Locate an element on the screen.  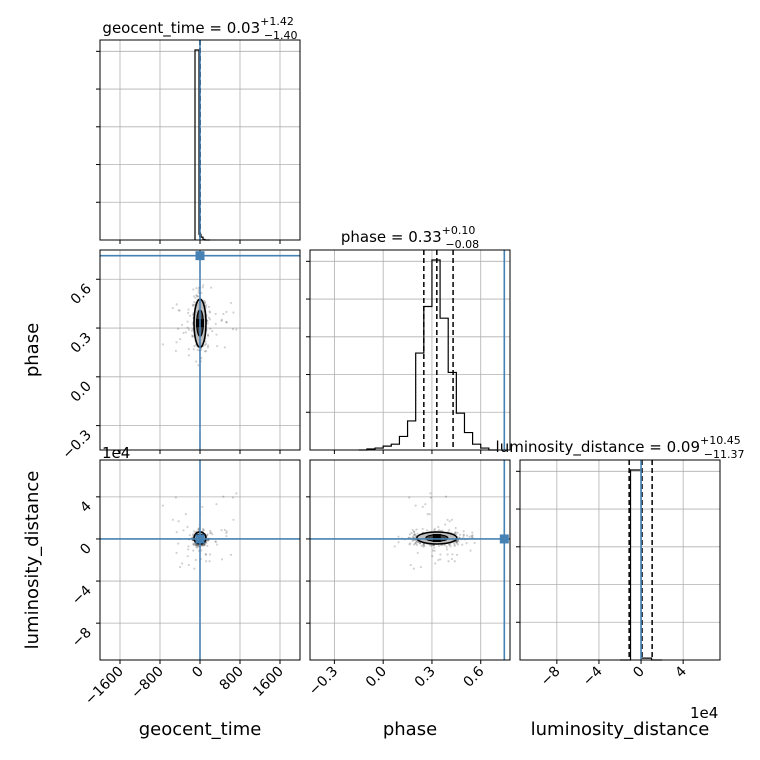
panel-background-luminosity_distance is located at coordinates (620, 560).